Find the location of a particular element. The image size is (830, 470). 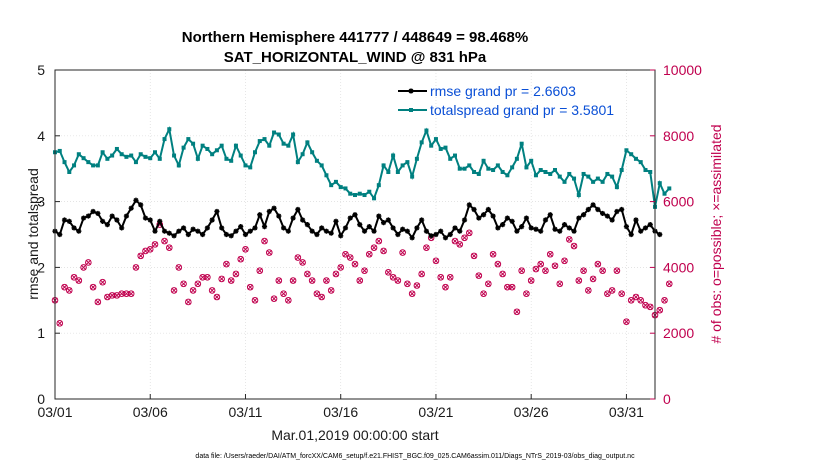

x-tick-label: 03/21 is located at coordinates (435, 412).